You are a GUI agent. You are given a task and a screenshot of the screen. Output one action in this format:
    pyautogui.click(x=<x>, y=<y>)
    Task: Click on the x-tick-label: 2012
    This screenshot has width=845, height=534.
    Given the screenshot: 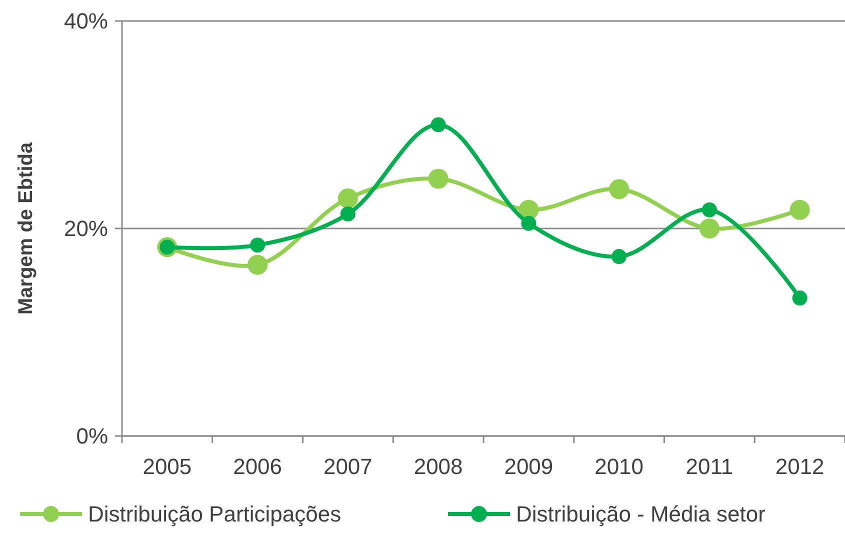 What is the action you would take?
    pyautogui.click(x=799, y=466)
    